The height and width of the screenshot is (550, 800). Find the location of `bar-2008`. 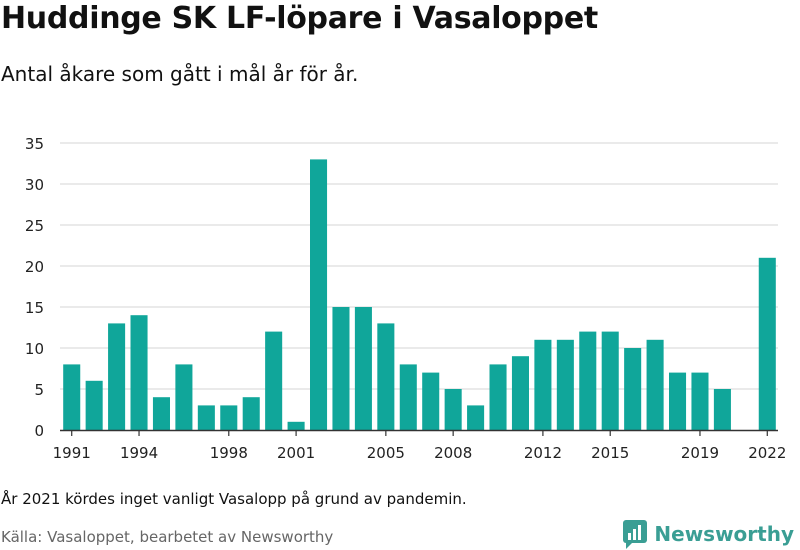

bar-2008 is located at coordinates (453, 409).